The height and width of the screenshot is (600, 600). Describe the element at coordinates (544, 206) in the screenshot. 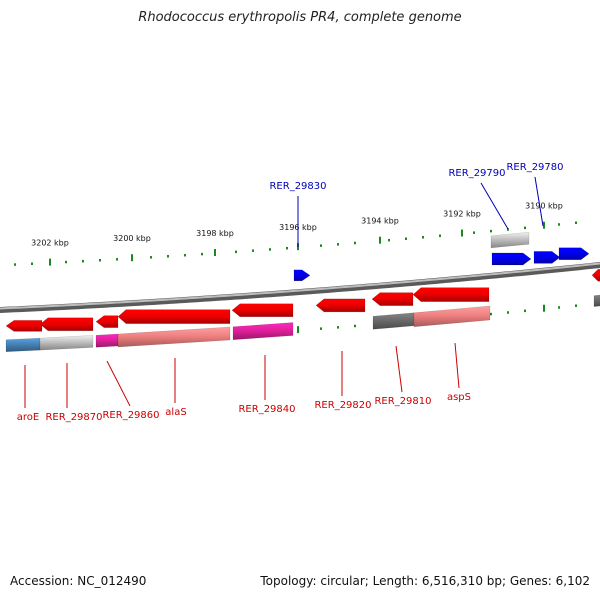

I see `scale-label: 3190 kbp` at that location.